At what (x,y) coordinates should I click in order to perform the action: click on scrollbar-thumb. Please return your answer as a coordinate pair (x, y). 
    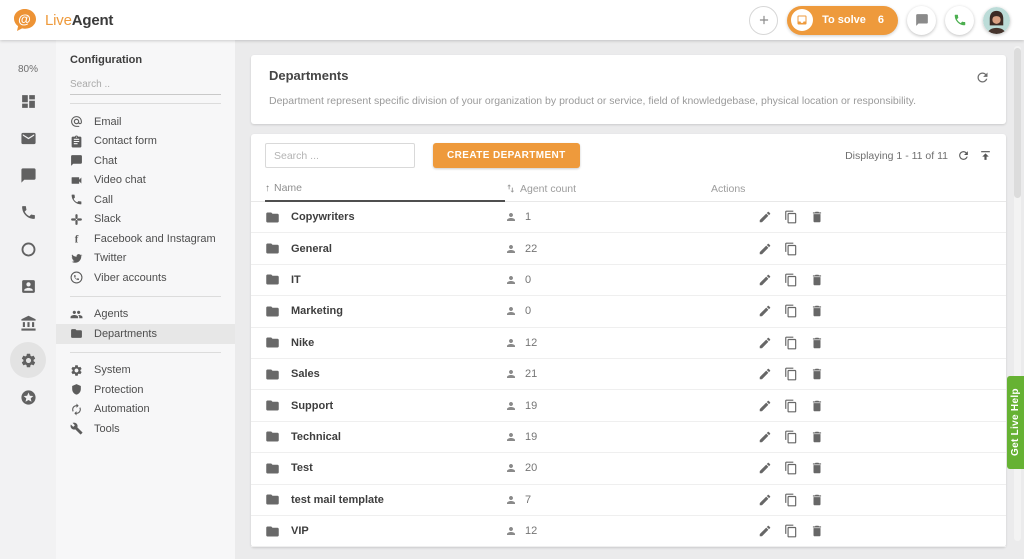
    Looking at the image, I should click on (1017, 123).